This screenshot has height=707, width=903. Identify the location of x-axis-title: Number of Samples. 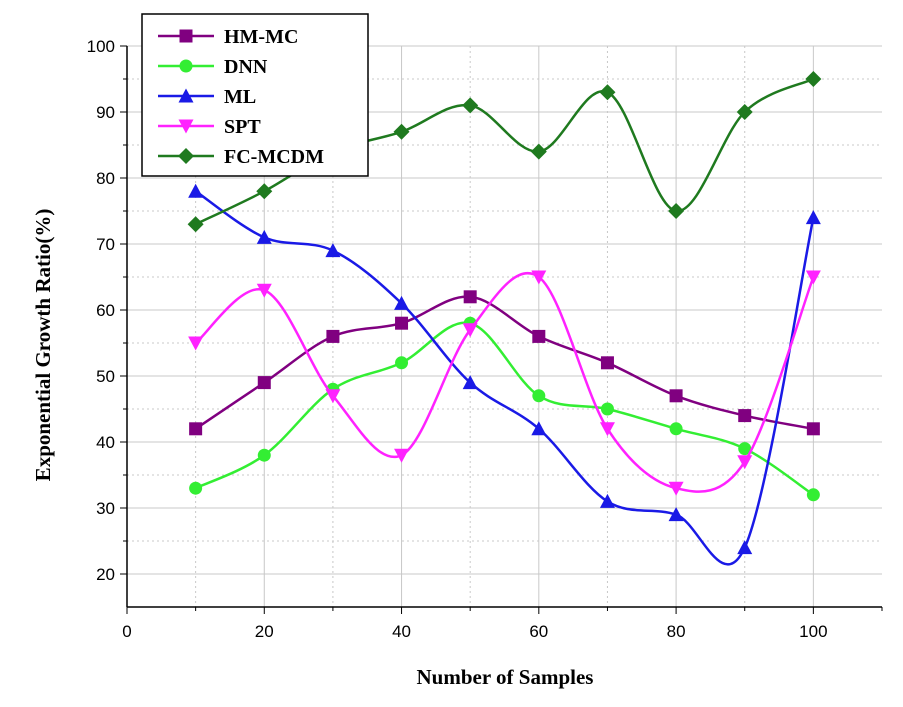
(505, 677).